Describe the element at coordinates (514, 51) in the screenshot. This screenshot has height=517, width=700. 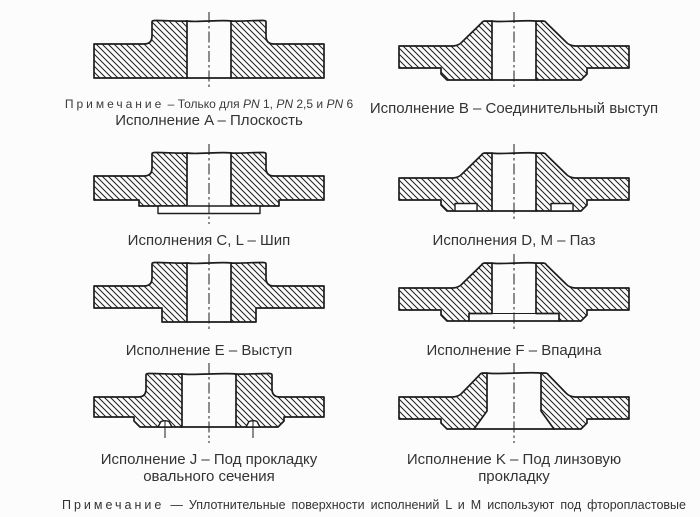
I see `flange-section-b-raised-face-drawing` at that location.